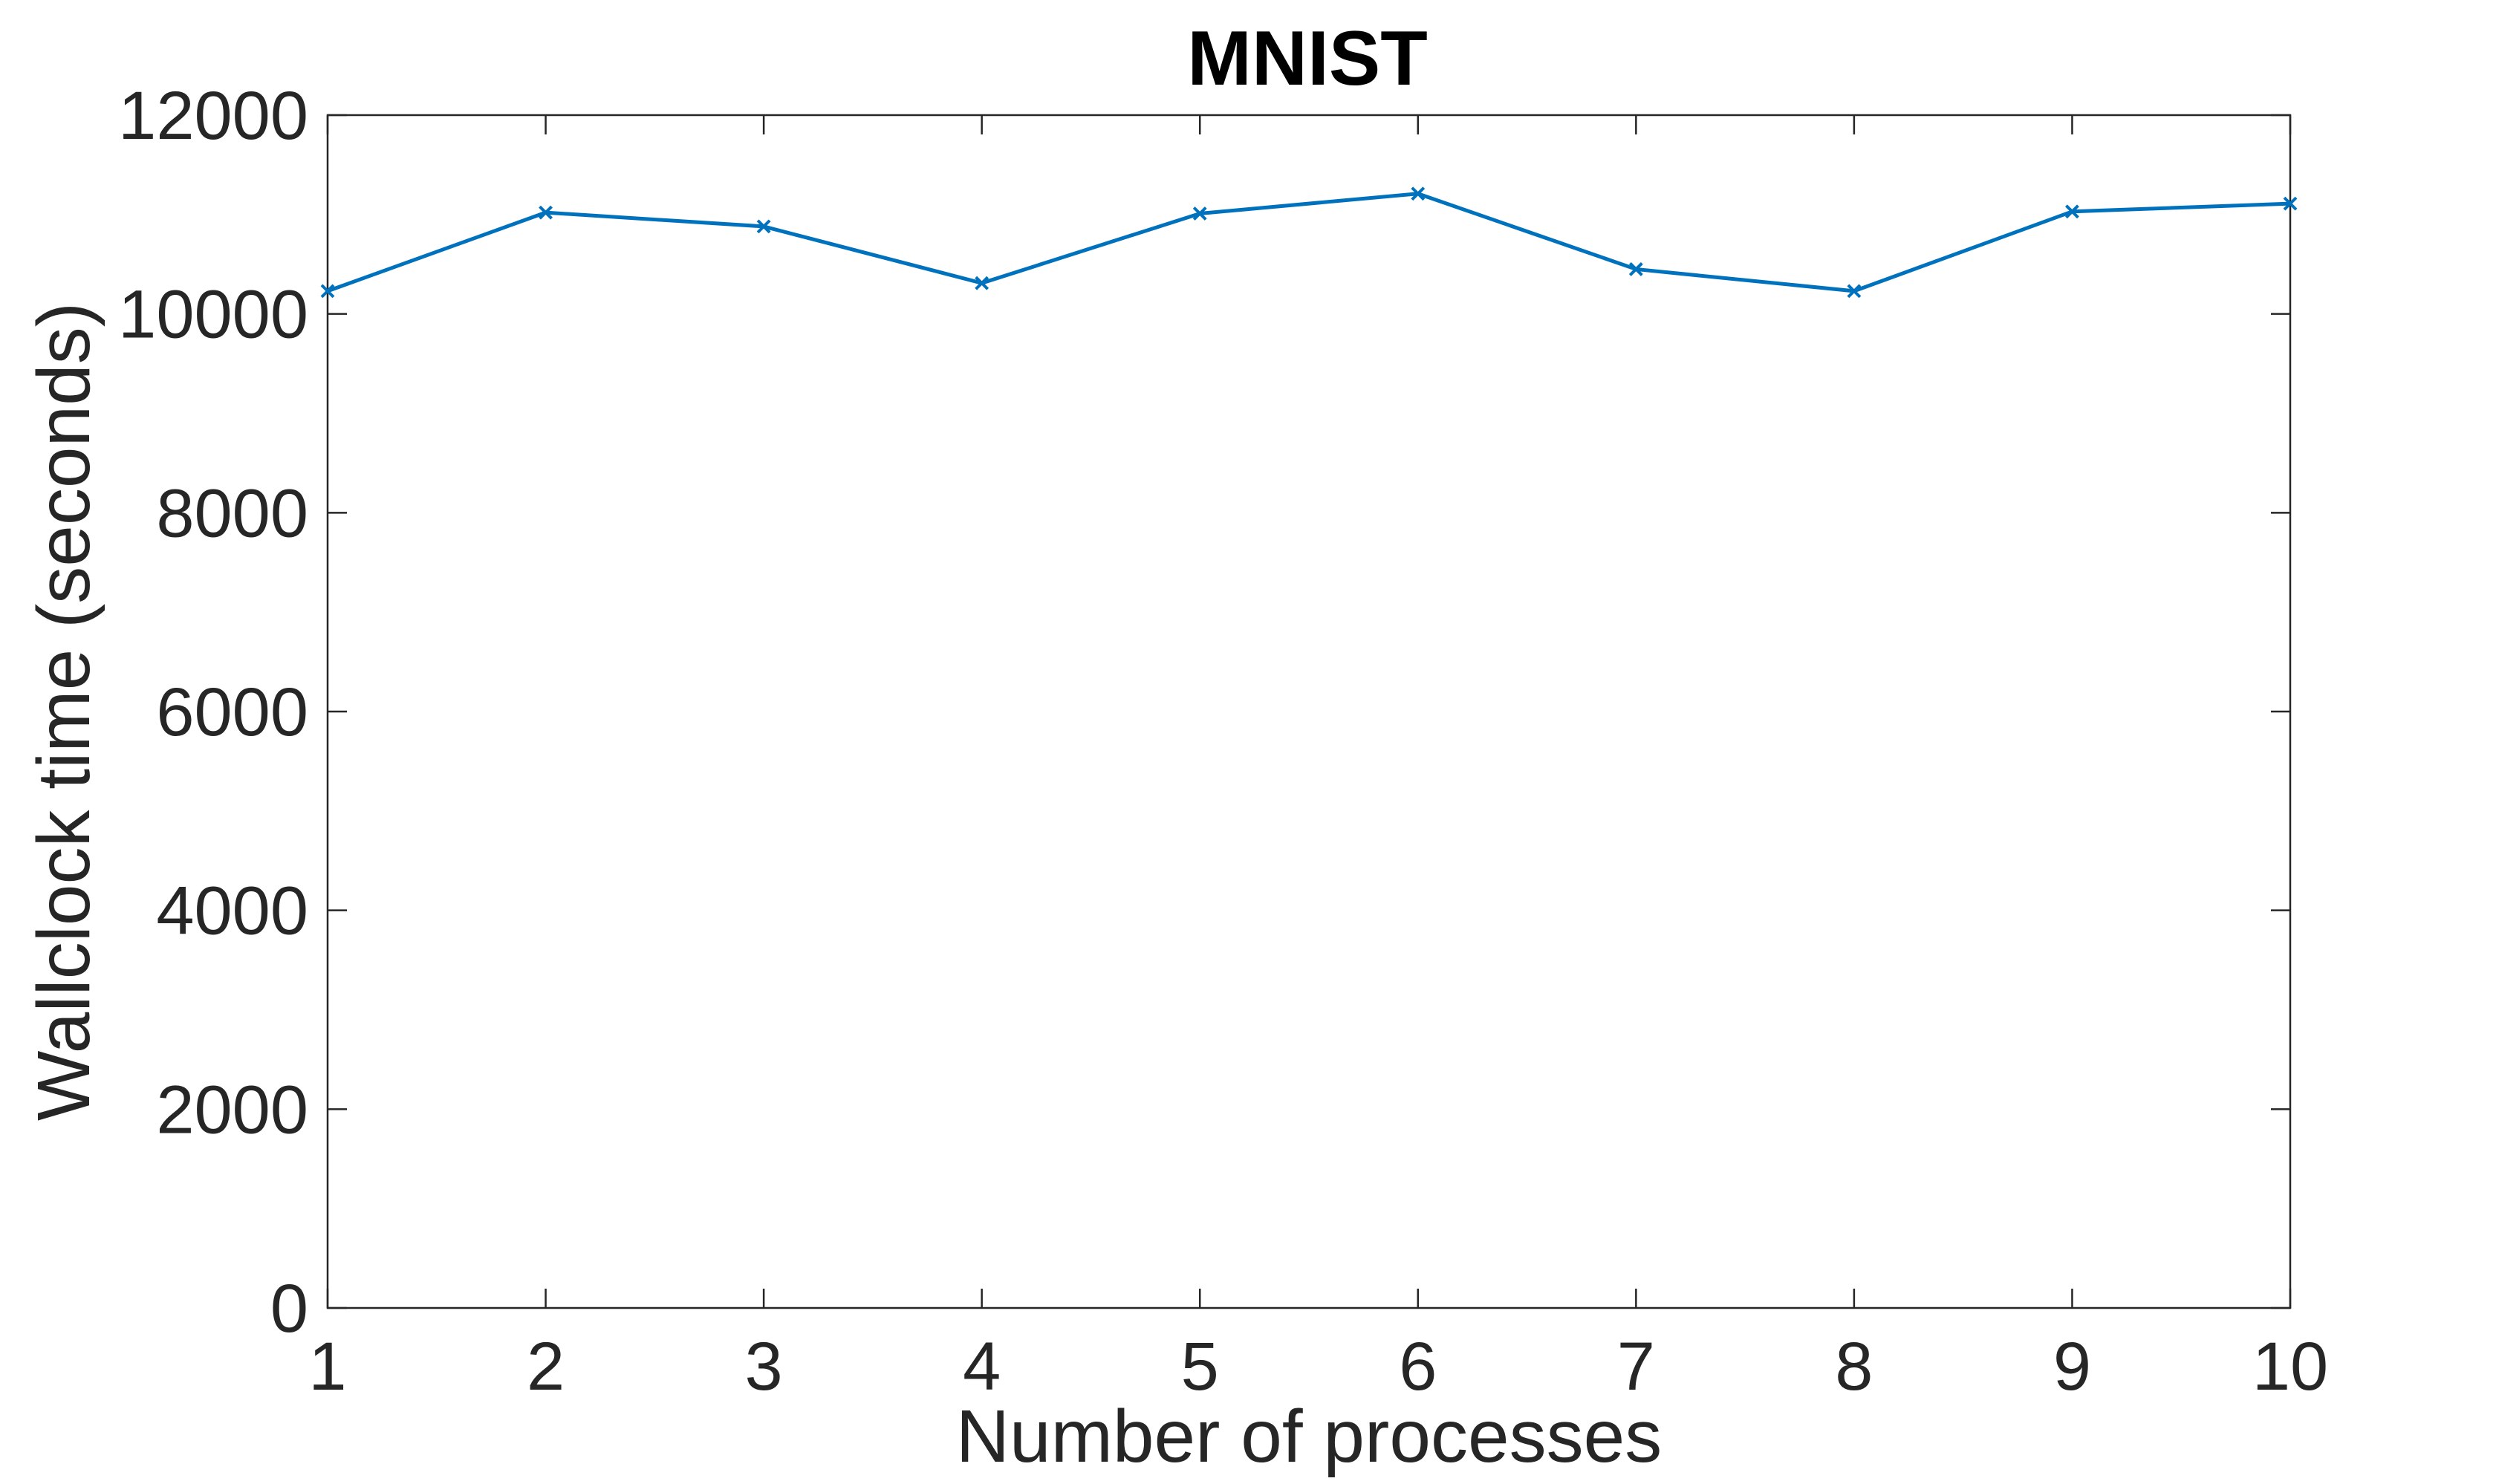  What do you see at coordinates (232, 513) in the screenshot?
I see `y-tick-label: 8000` at bounding box center [232, 513].